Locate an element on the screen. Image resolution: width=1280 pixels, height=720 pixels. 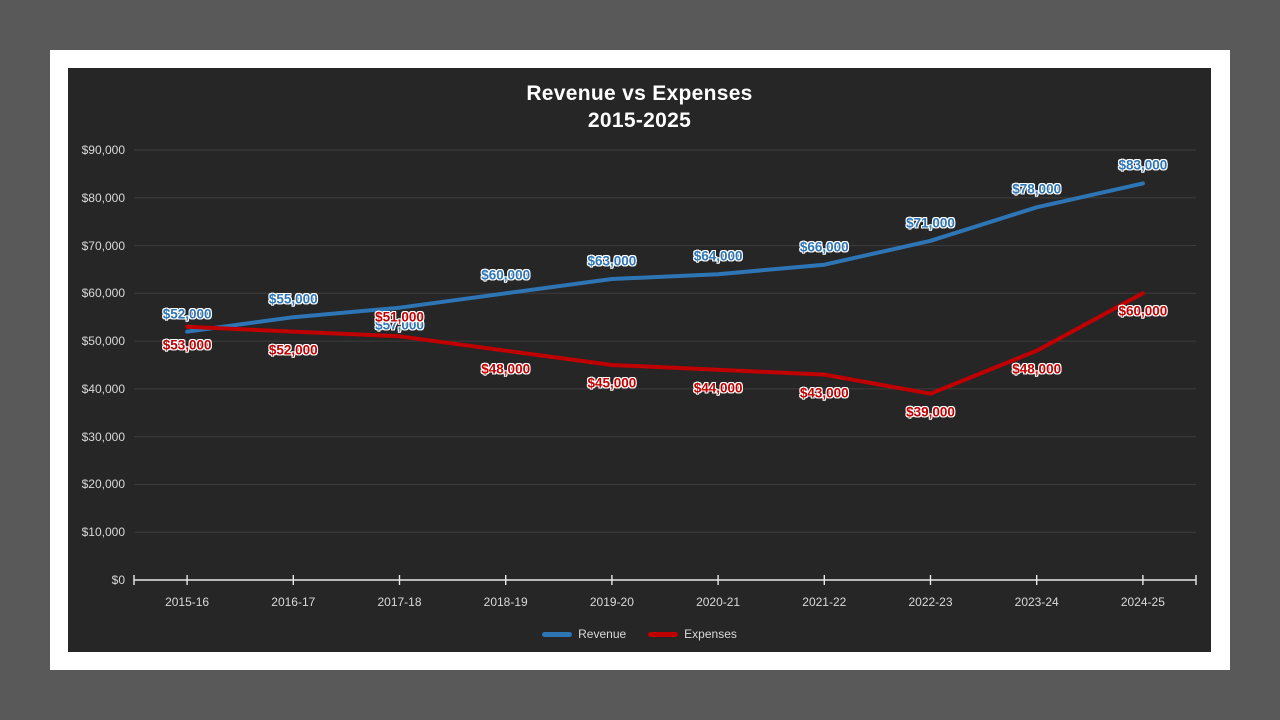
expenses-line-swatch-icon is located at coordinates (663, 634).